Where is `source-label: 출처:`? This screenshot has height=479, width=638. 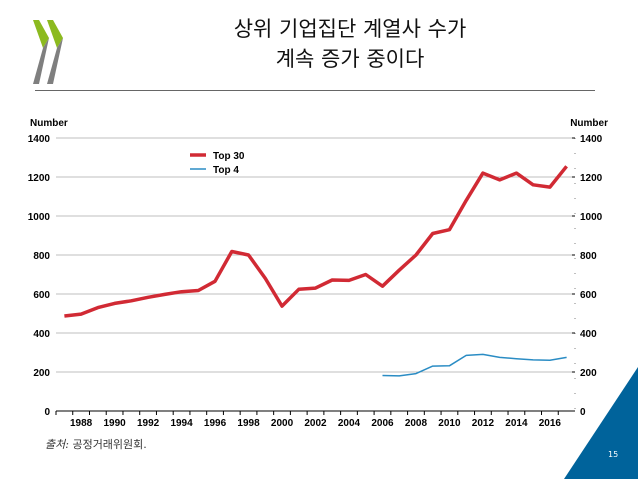 source-label: 출처: is located at coordinates (57, 444).